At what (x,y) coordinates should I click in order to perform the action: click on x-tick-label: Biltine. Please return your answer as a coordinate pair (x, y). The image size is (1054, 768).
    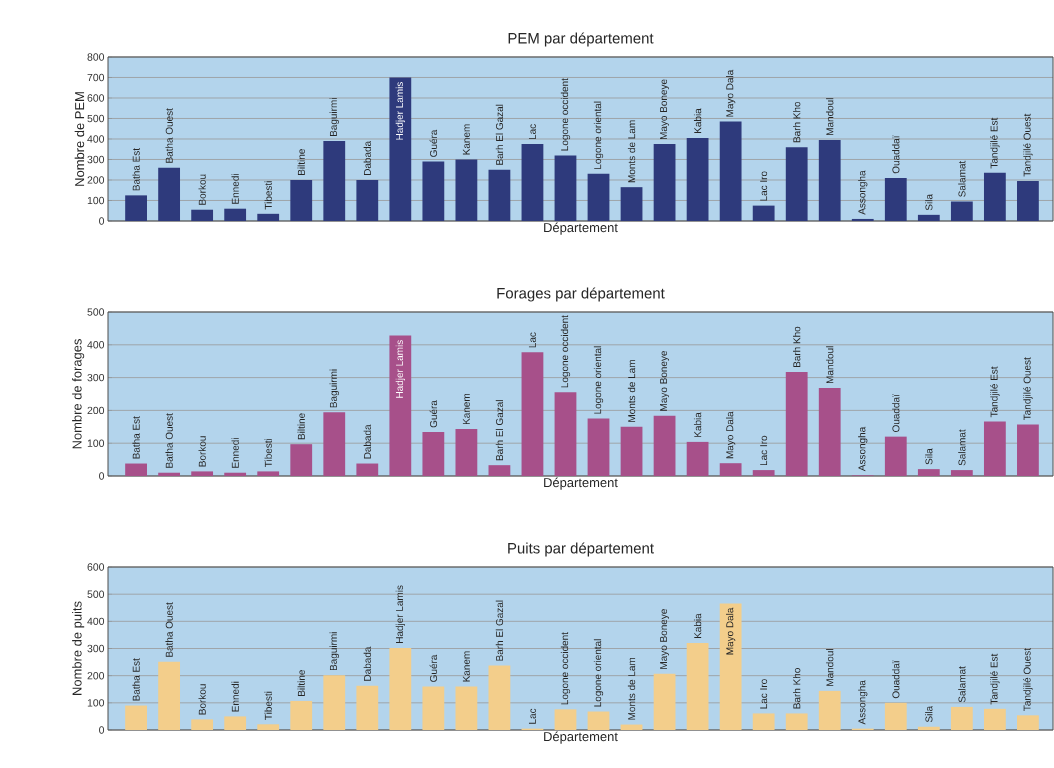
    Looking at the image, I should click on (301, 683).